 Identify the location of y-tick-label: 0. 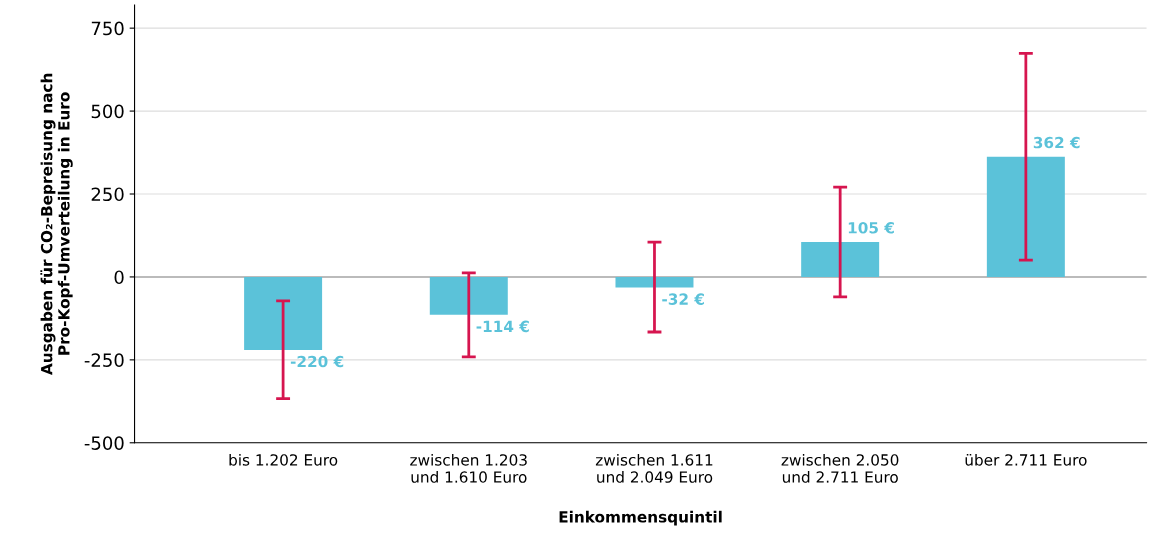
(119, 277).